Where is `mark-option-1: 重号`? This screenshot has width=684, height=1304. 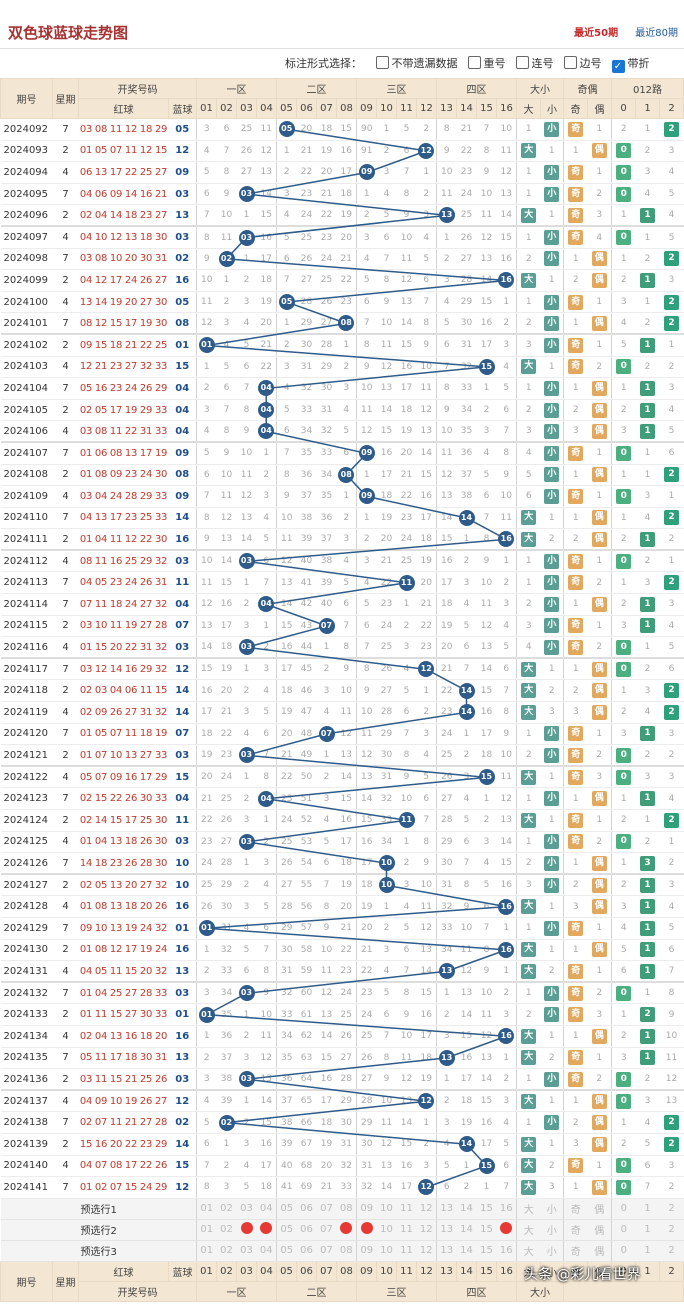 mark-option-1: 重号 is located at coordinates (482, 63).